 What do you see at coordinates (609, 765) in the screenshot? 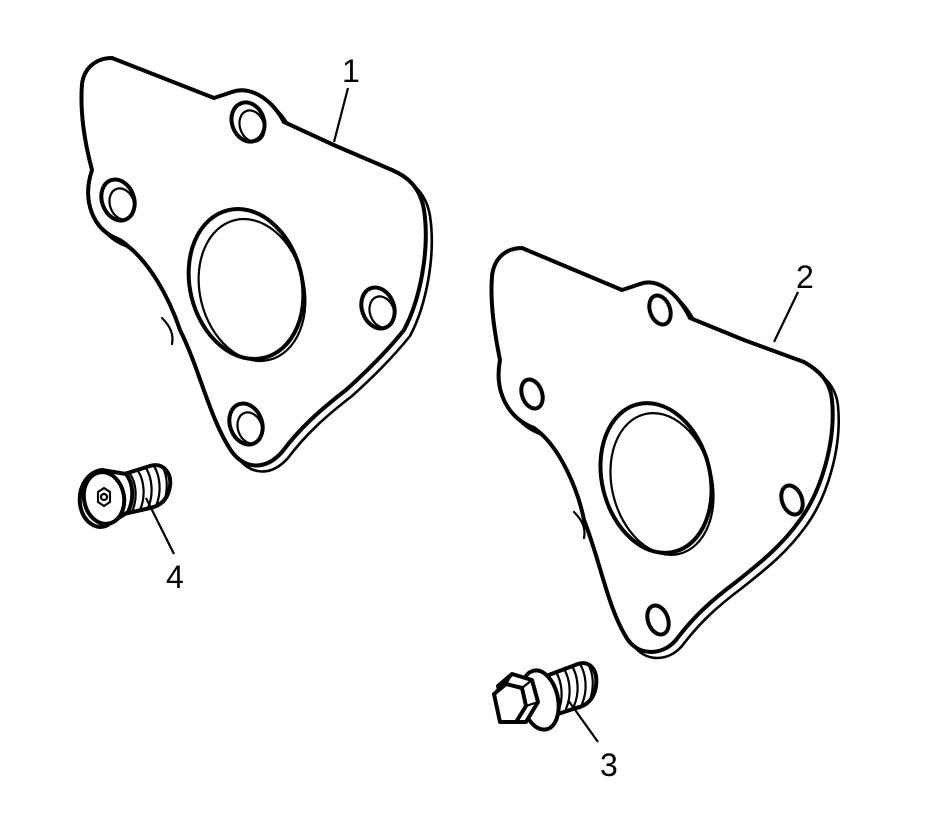
I see `callout-3: 3` at bounding box center [609, 765].